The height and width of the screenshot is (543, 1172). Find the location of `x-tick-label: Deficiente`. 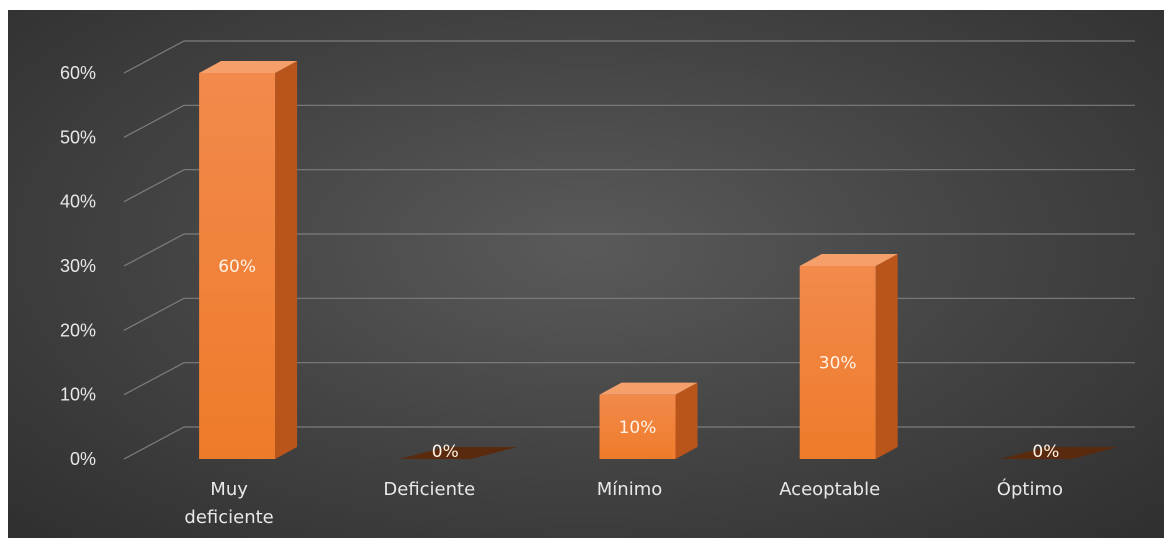

x-tick-label: Deficiente is located at coordinates (429, 489).